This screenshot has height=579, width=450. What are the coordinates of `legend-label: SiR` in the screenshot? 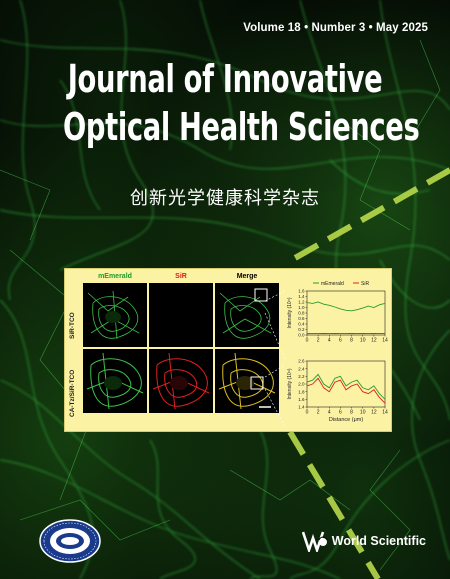 It's located at (365, 284).